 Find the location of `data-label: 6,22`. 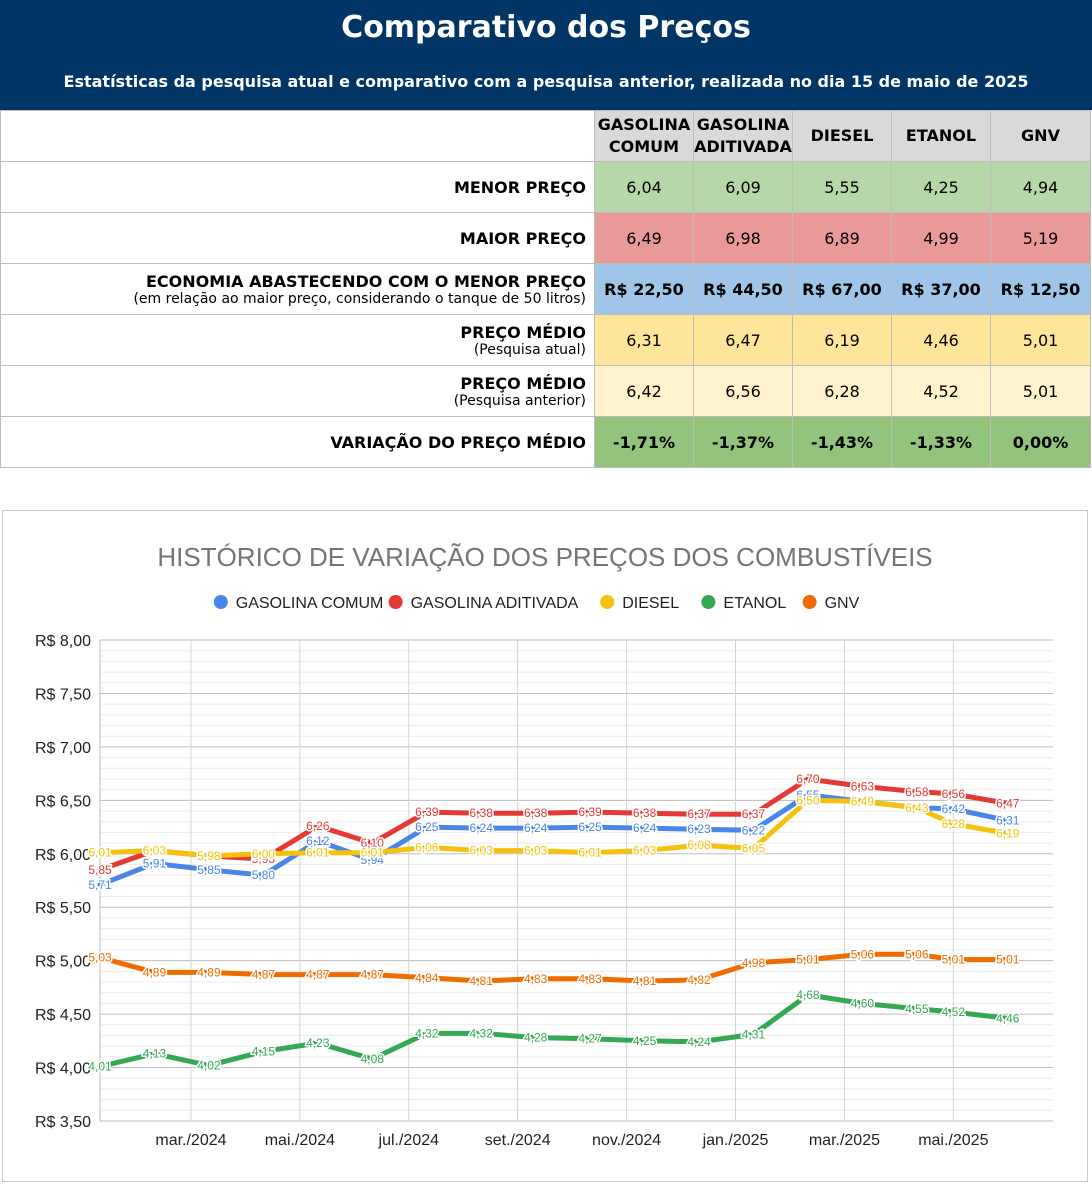

data-label: 6,22 is located at coordinates (754, 830).